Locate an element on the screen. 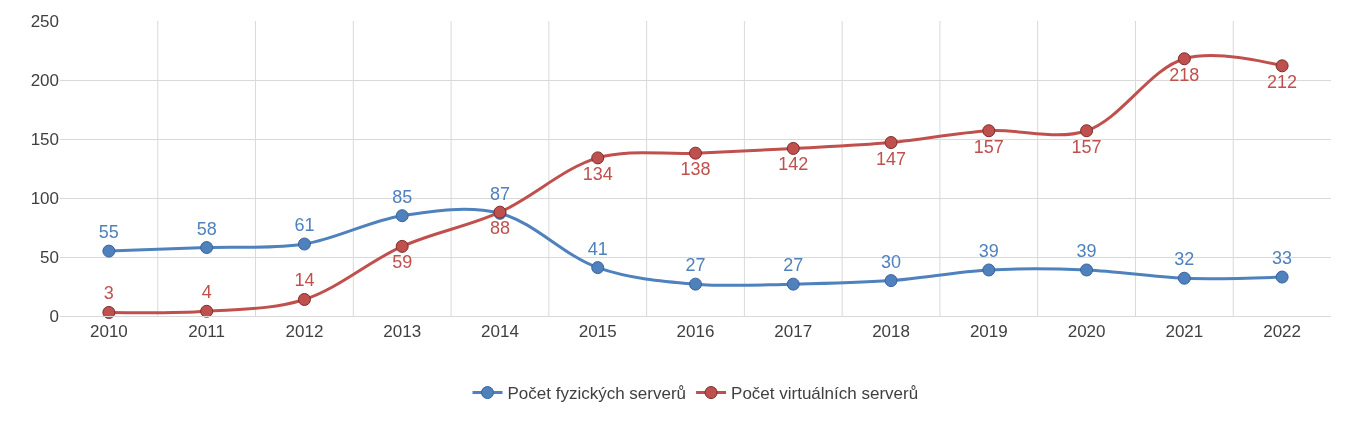 The height and width of the screenshot is (423, 1356). x-tick-label: 2017 is located at coordinates (793, 332).